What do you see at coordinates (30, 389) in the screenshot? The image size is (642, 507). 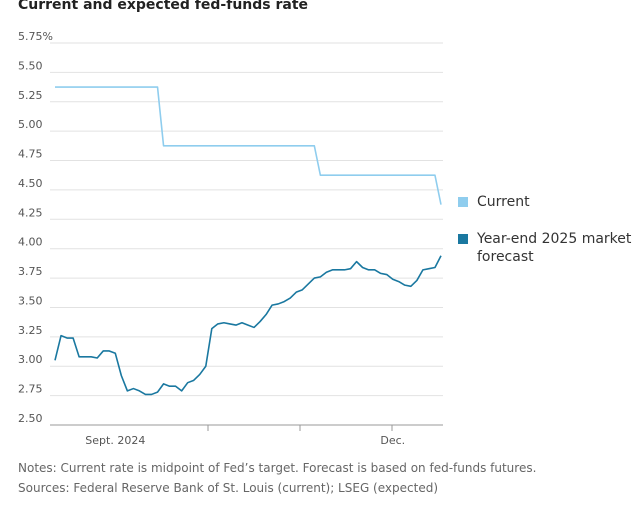 I see `y-tick-label: 2.75` at bounding box center [30, 389].